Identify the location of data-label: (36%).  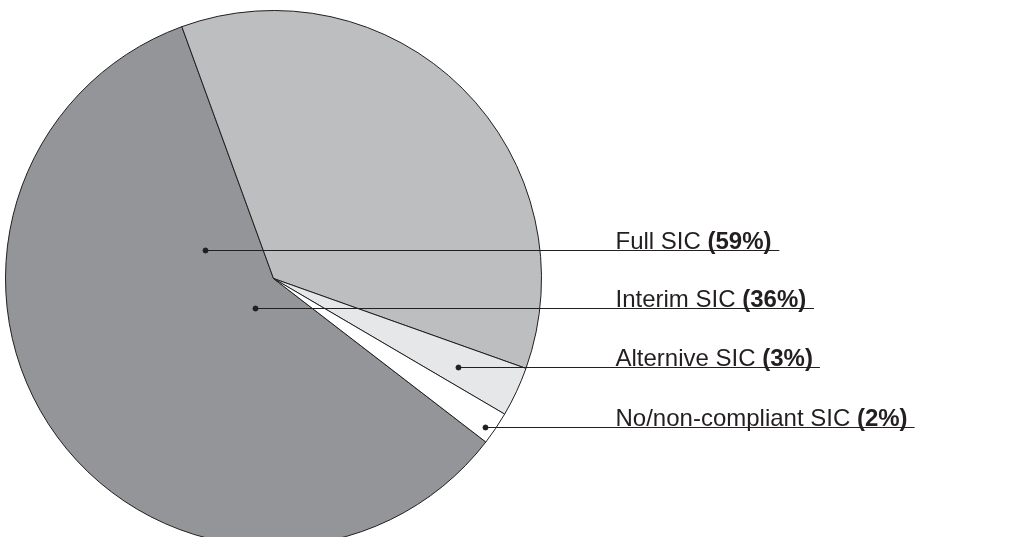
(774, 298).